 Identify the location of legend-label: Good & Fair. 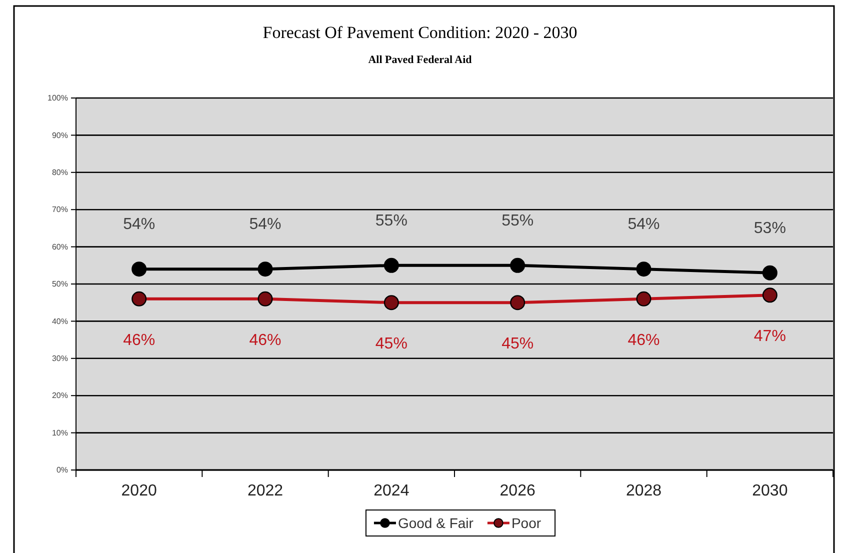
(436, 523).